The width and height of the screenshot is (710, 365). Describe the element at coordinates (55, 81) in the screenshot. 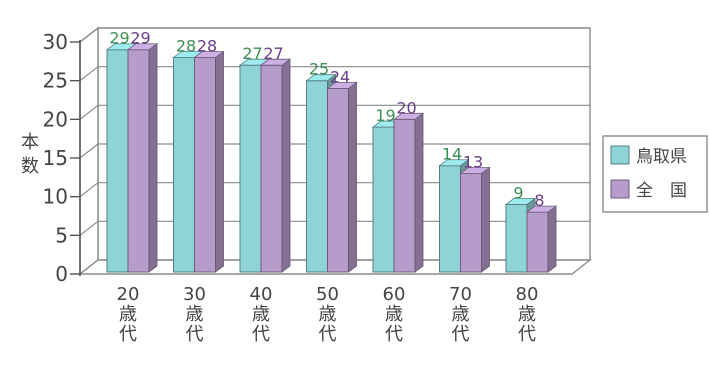

I see `y-tick-label: 25` at that location.